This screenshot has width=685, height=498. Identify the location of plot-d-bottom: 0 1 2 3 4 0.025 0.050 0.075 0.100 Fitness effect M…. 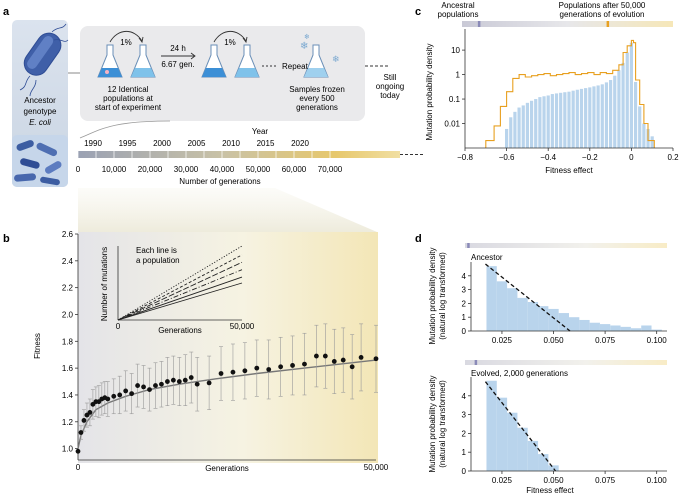
(547, 427).